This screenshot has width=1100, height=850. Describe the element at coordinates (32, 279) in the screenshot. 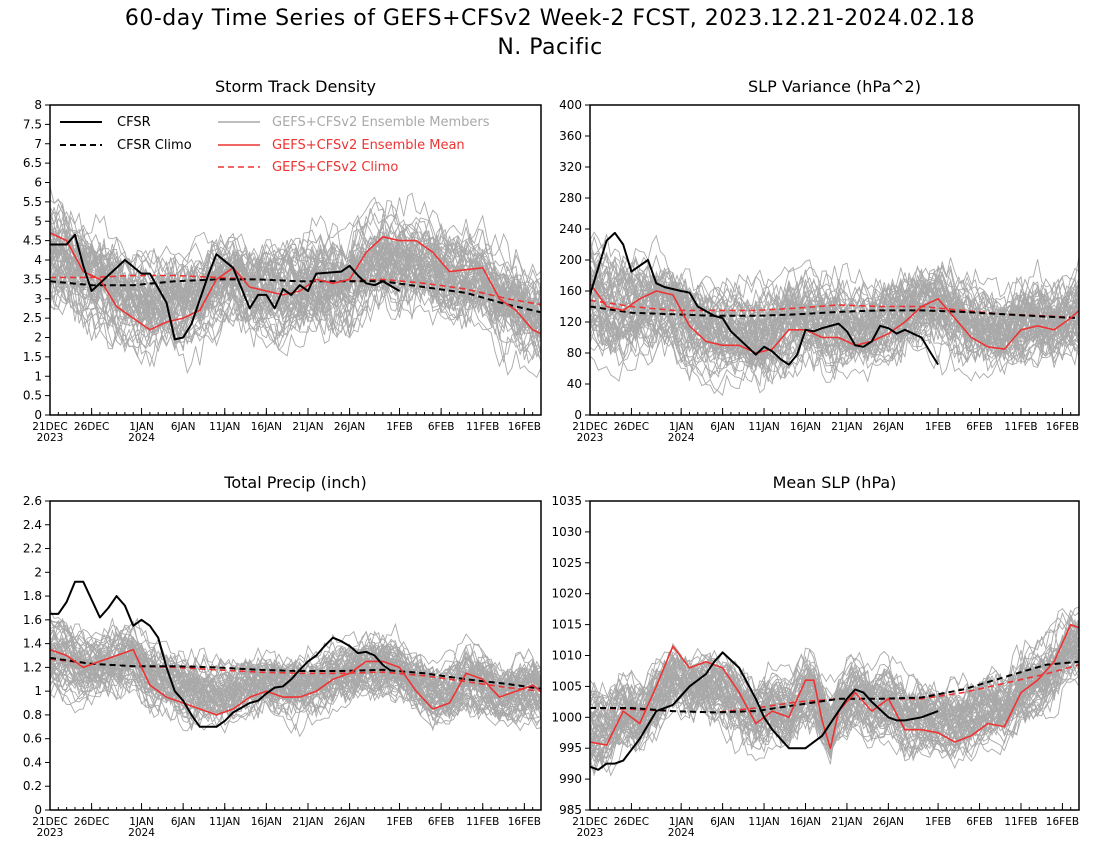

I see `y-tick-label: 3.5` at that location.